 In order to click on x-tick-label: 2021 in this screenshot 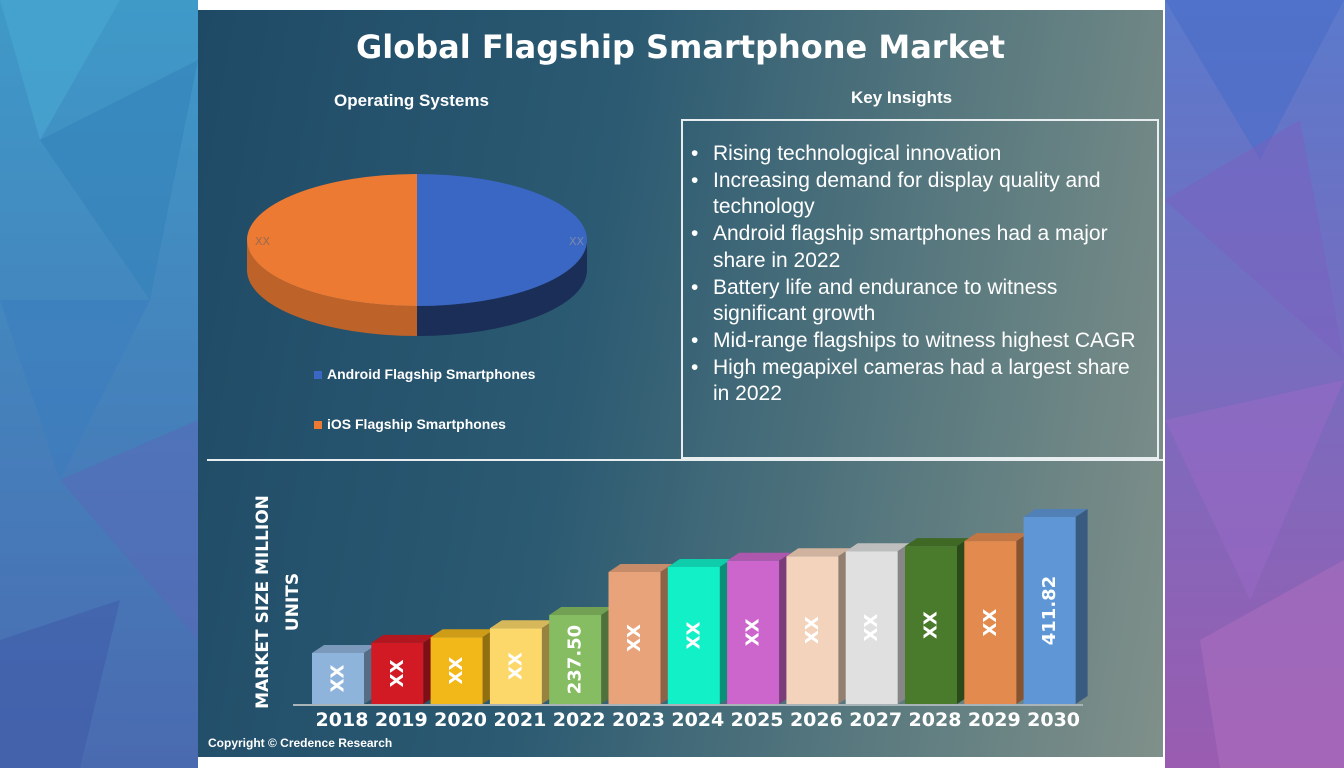, I will do `click(519, 720)`.